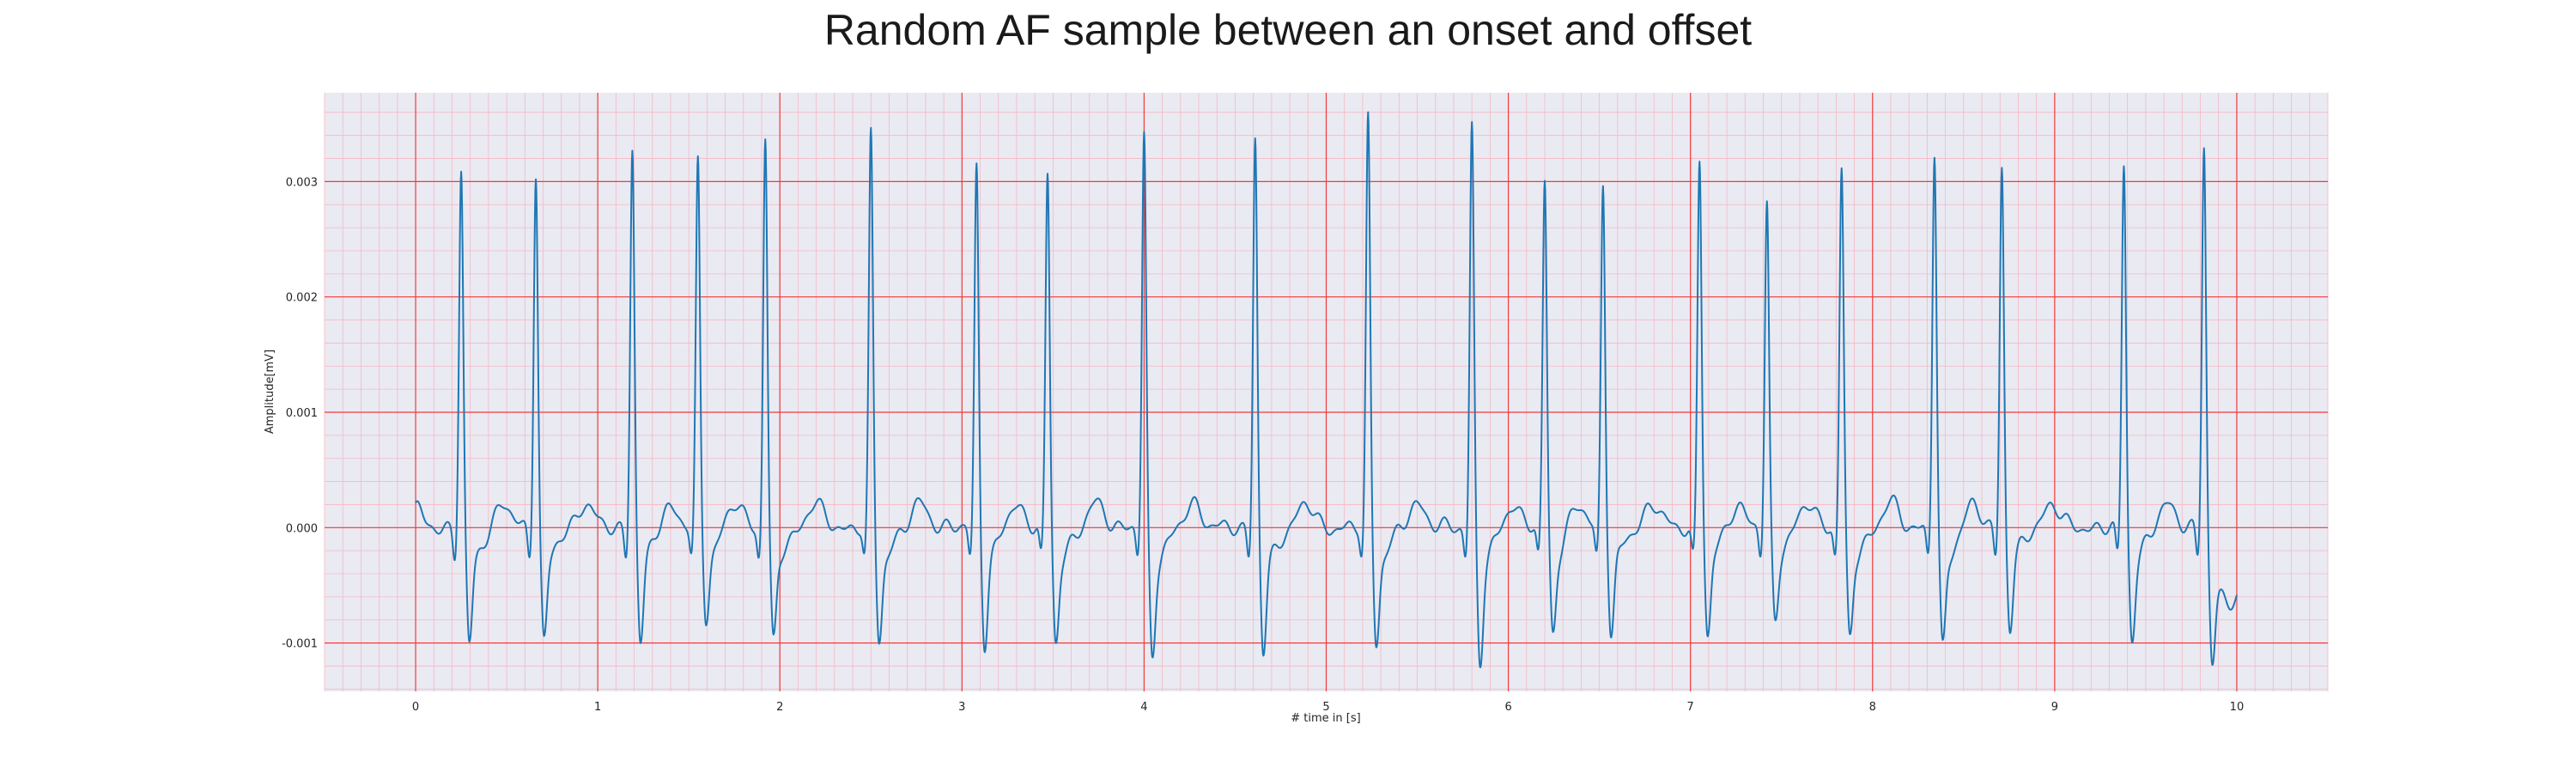 The image size is (2576, 773). What do you see at coordinates (2237, 707) in the screenshot?
I see `x-tick-label: 10` at bounding box center [2237, 707].